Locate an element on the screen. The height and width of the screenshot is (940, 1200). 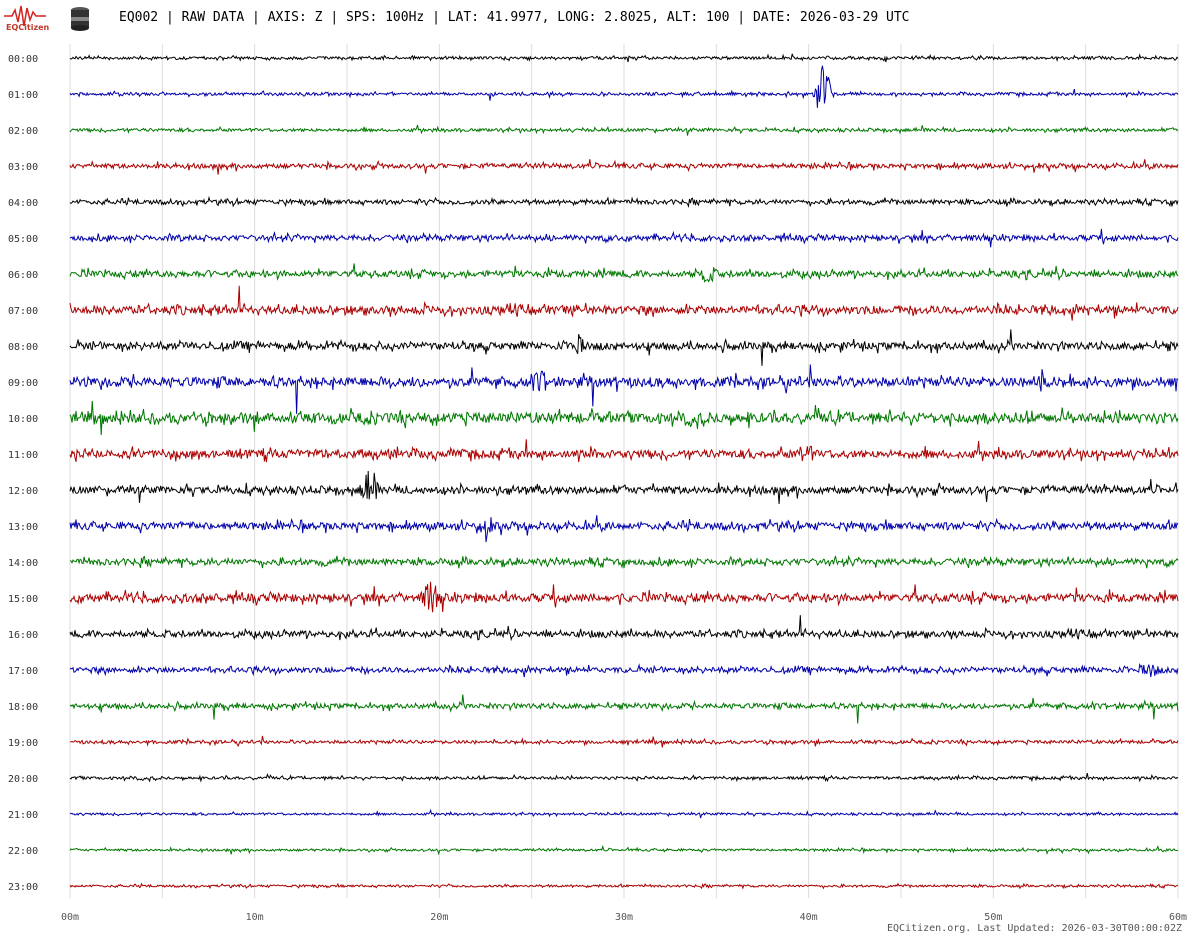
row-label: 11:00 is located at coordinates (23, 455).